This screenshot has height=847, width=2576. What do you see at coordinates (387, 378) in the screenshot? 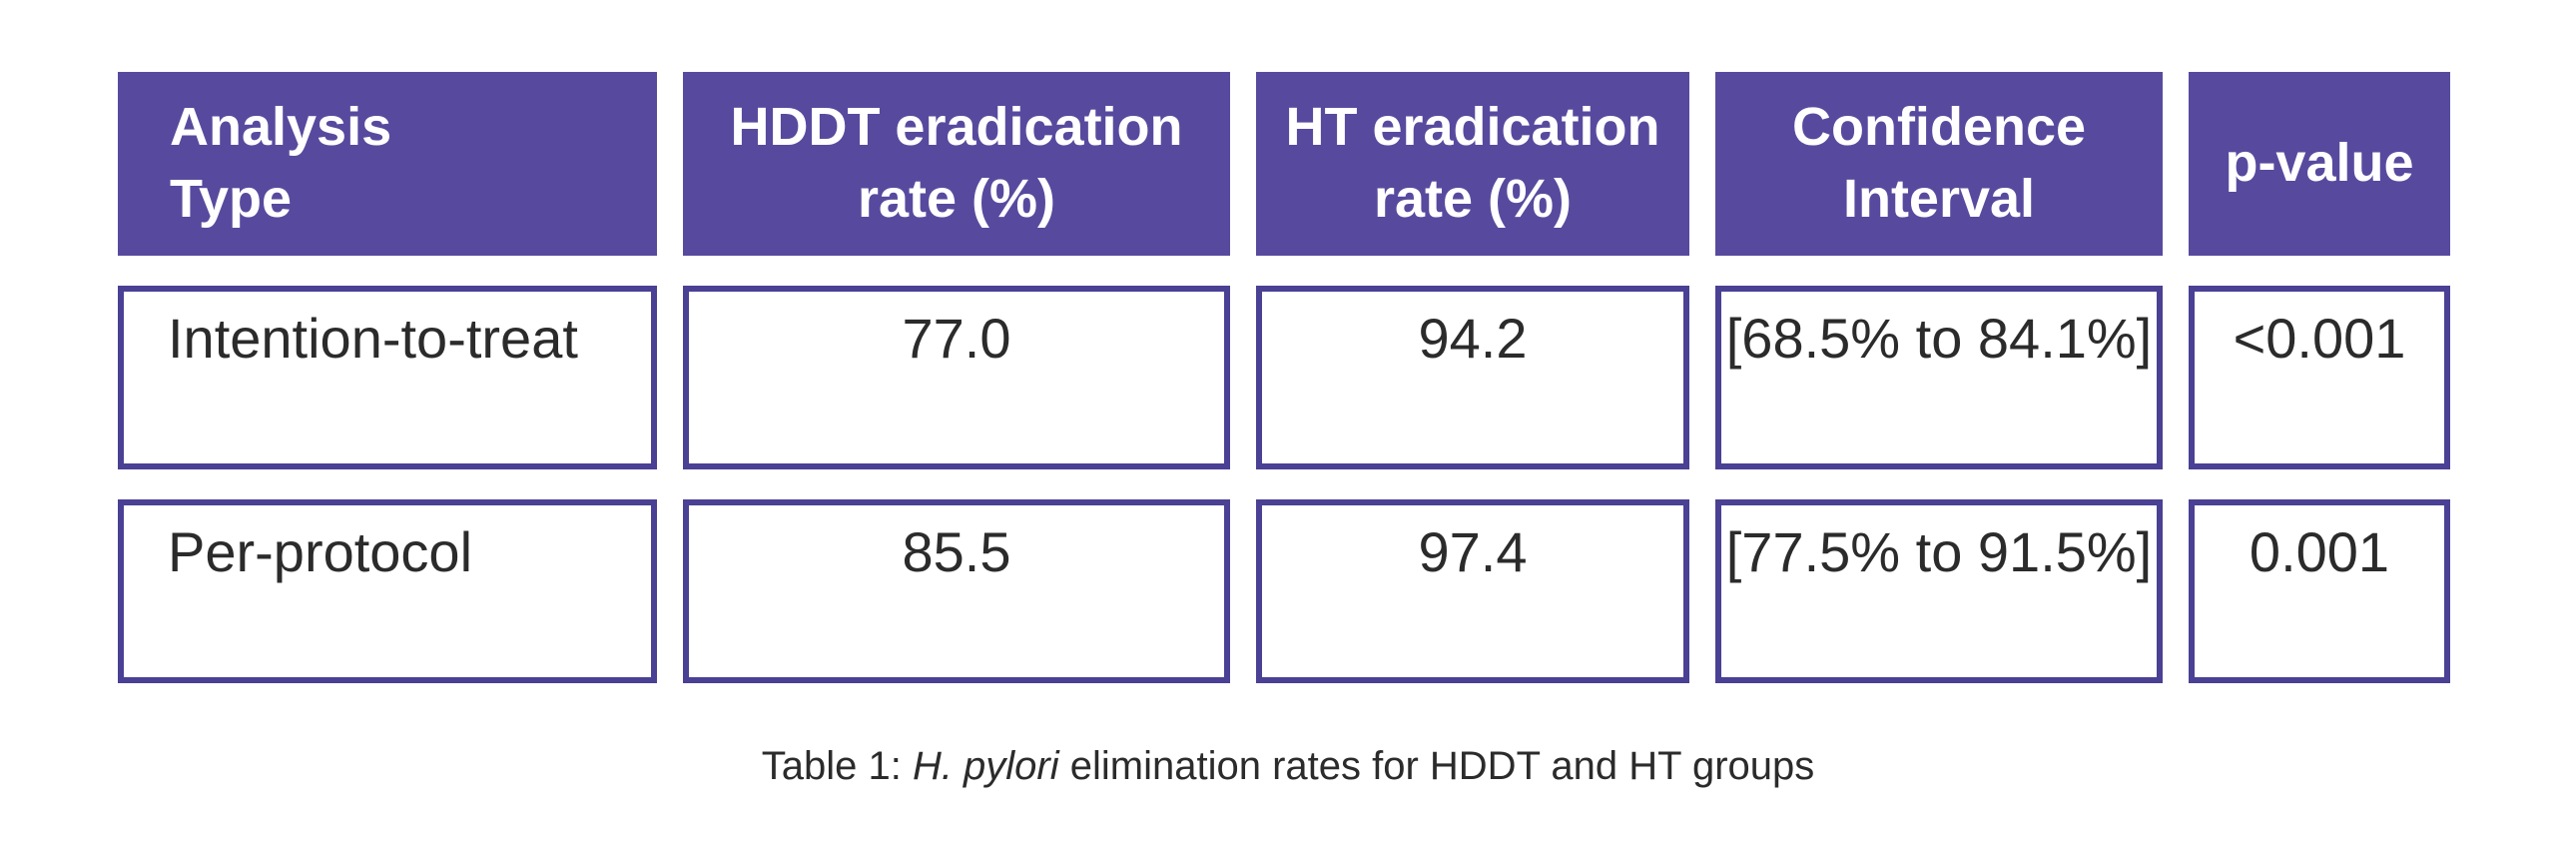
I see `cell-analysis-type: Intention-to-treat` at bounding box center [387, 378].